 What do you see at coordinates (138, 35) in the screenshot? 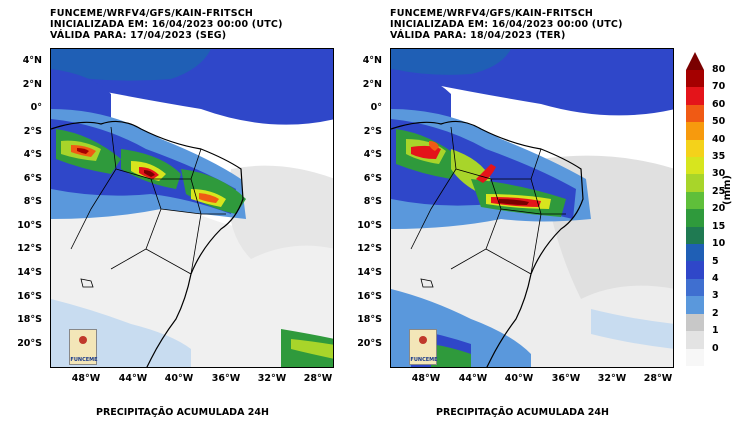
I see `valid-date: VÁLIDA PARA: 17/04/2023 (SEG)` at bounding box center [138, 35].